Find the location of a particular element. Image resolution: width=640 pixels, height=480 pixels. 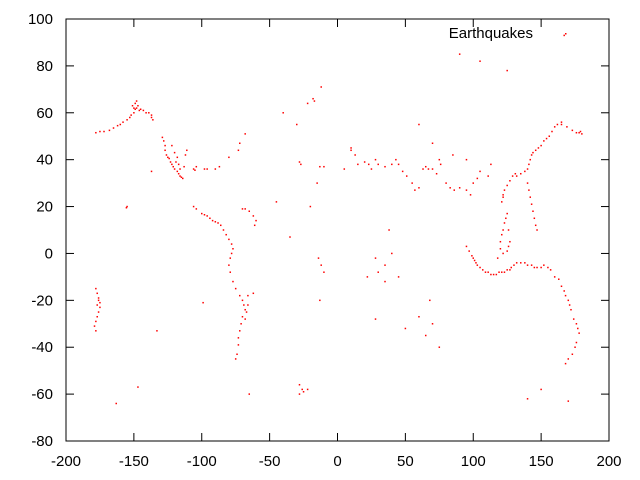

legend: Earthquakes is located at coordinates (508, 33).